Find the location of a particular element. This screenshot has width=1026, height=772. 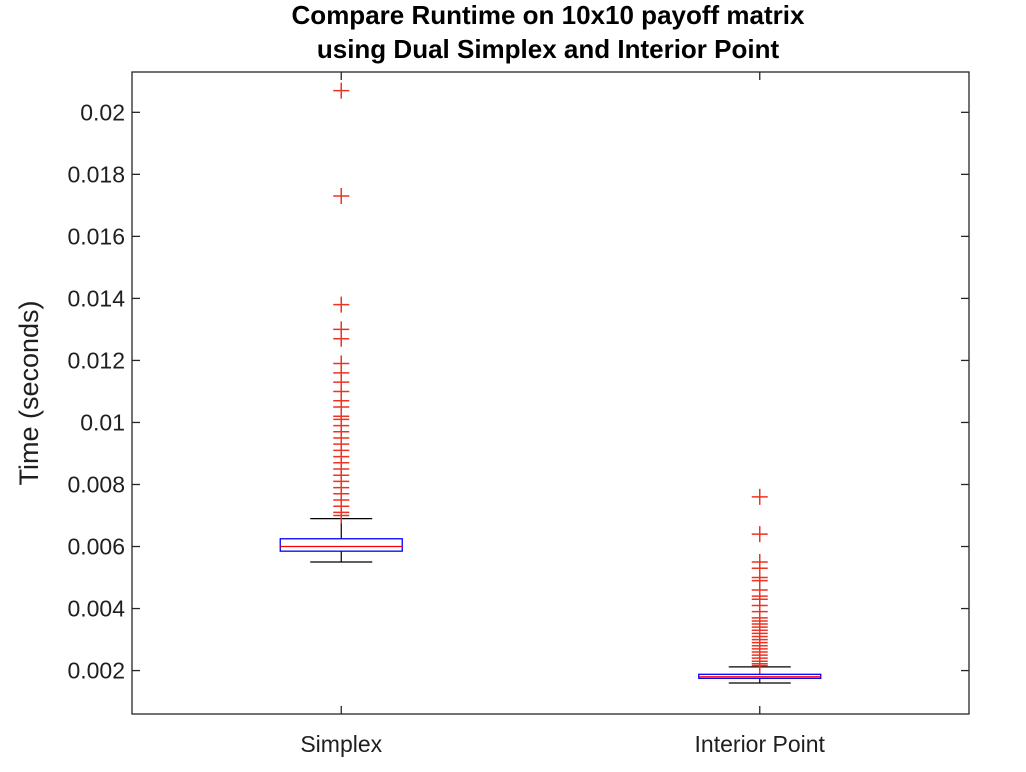

chart-title-line-1: Compare Runtime on 10x10 payoff matrix is located at coordinates (548, 15).